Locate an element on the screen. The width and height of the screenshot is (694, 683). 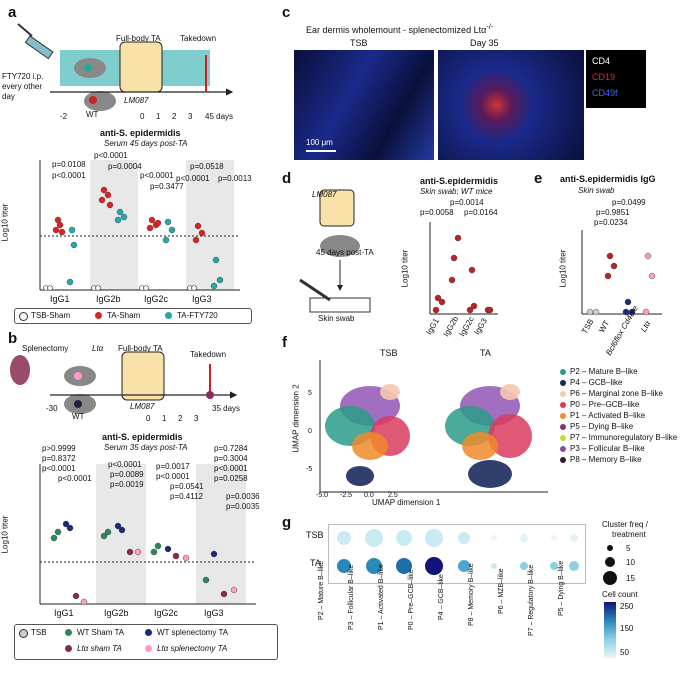
f-cluster-label-1: P4 – GCB–like is located at coordinates (596, 382).